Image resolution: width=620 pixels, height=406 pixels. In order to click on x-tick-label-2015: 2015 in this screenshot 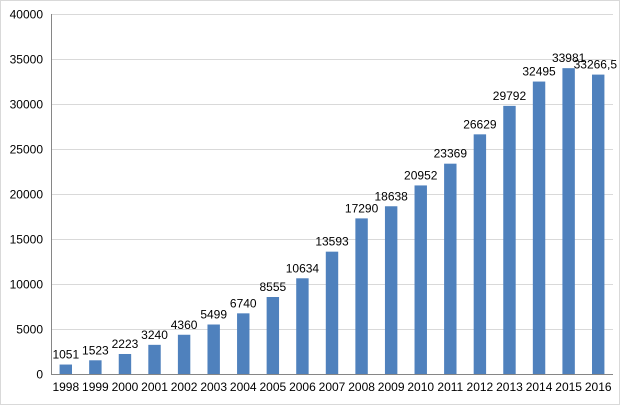, I will do `click(568, 387)`.